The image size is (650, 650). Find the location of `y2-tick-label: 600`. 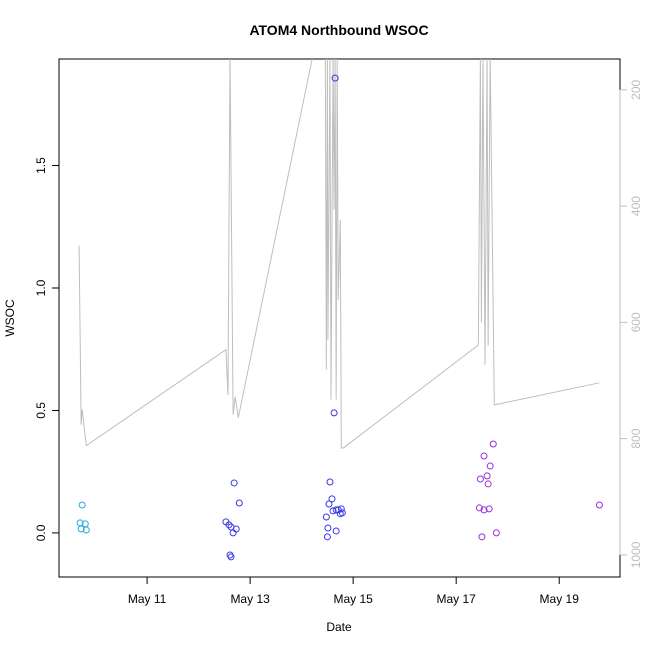

y2-tick-label: 600 is located at coordinates (636, 322).